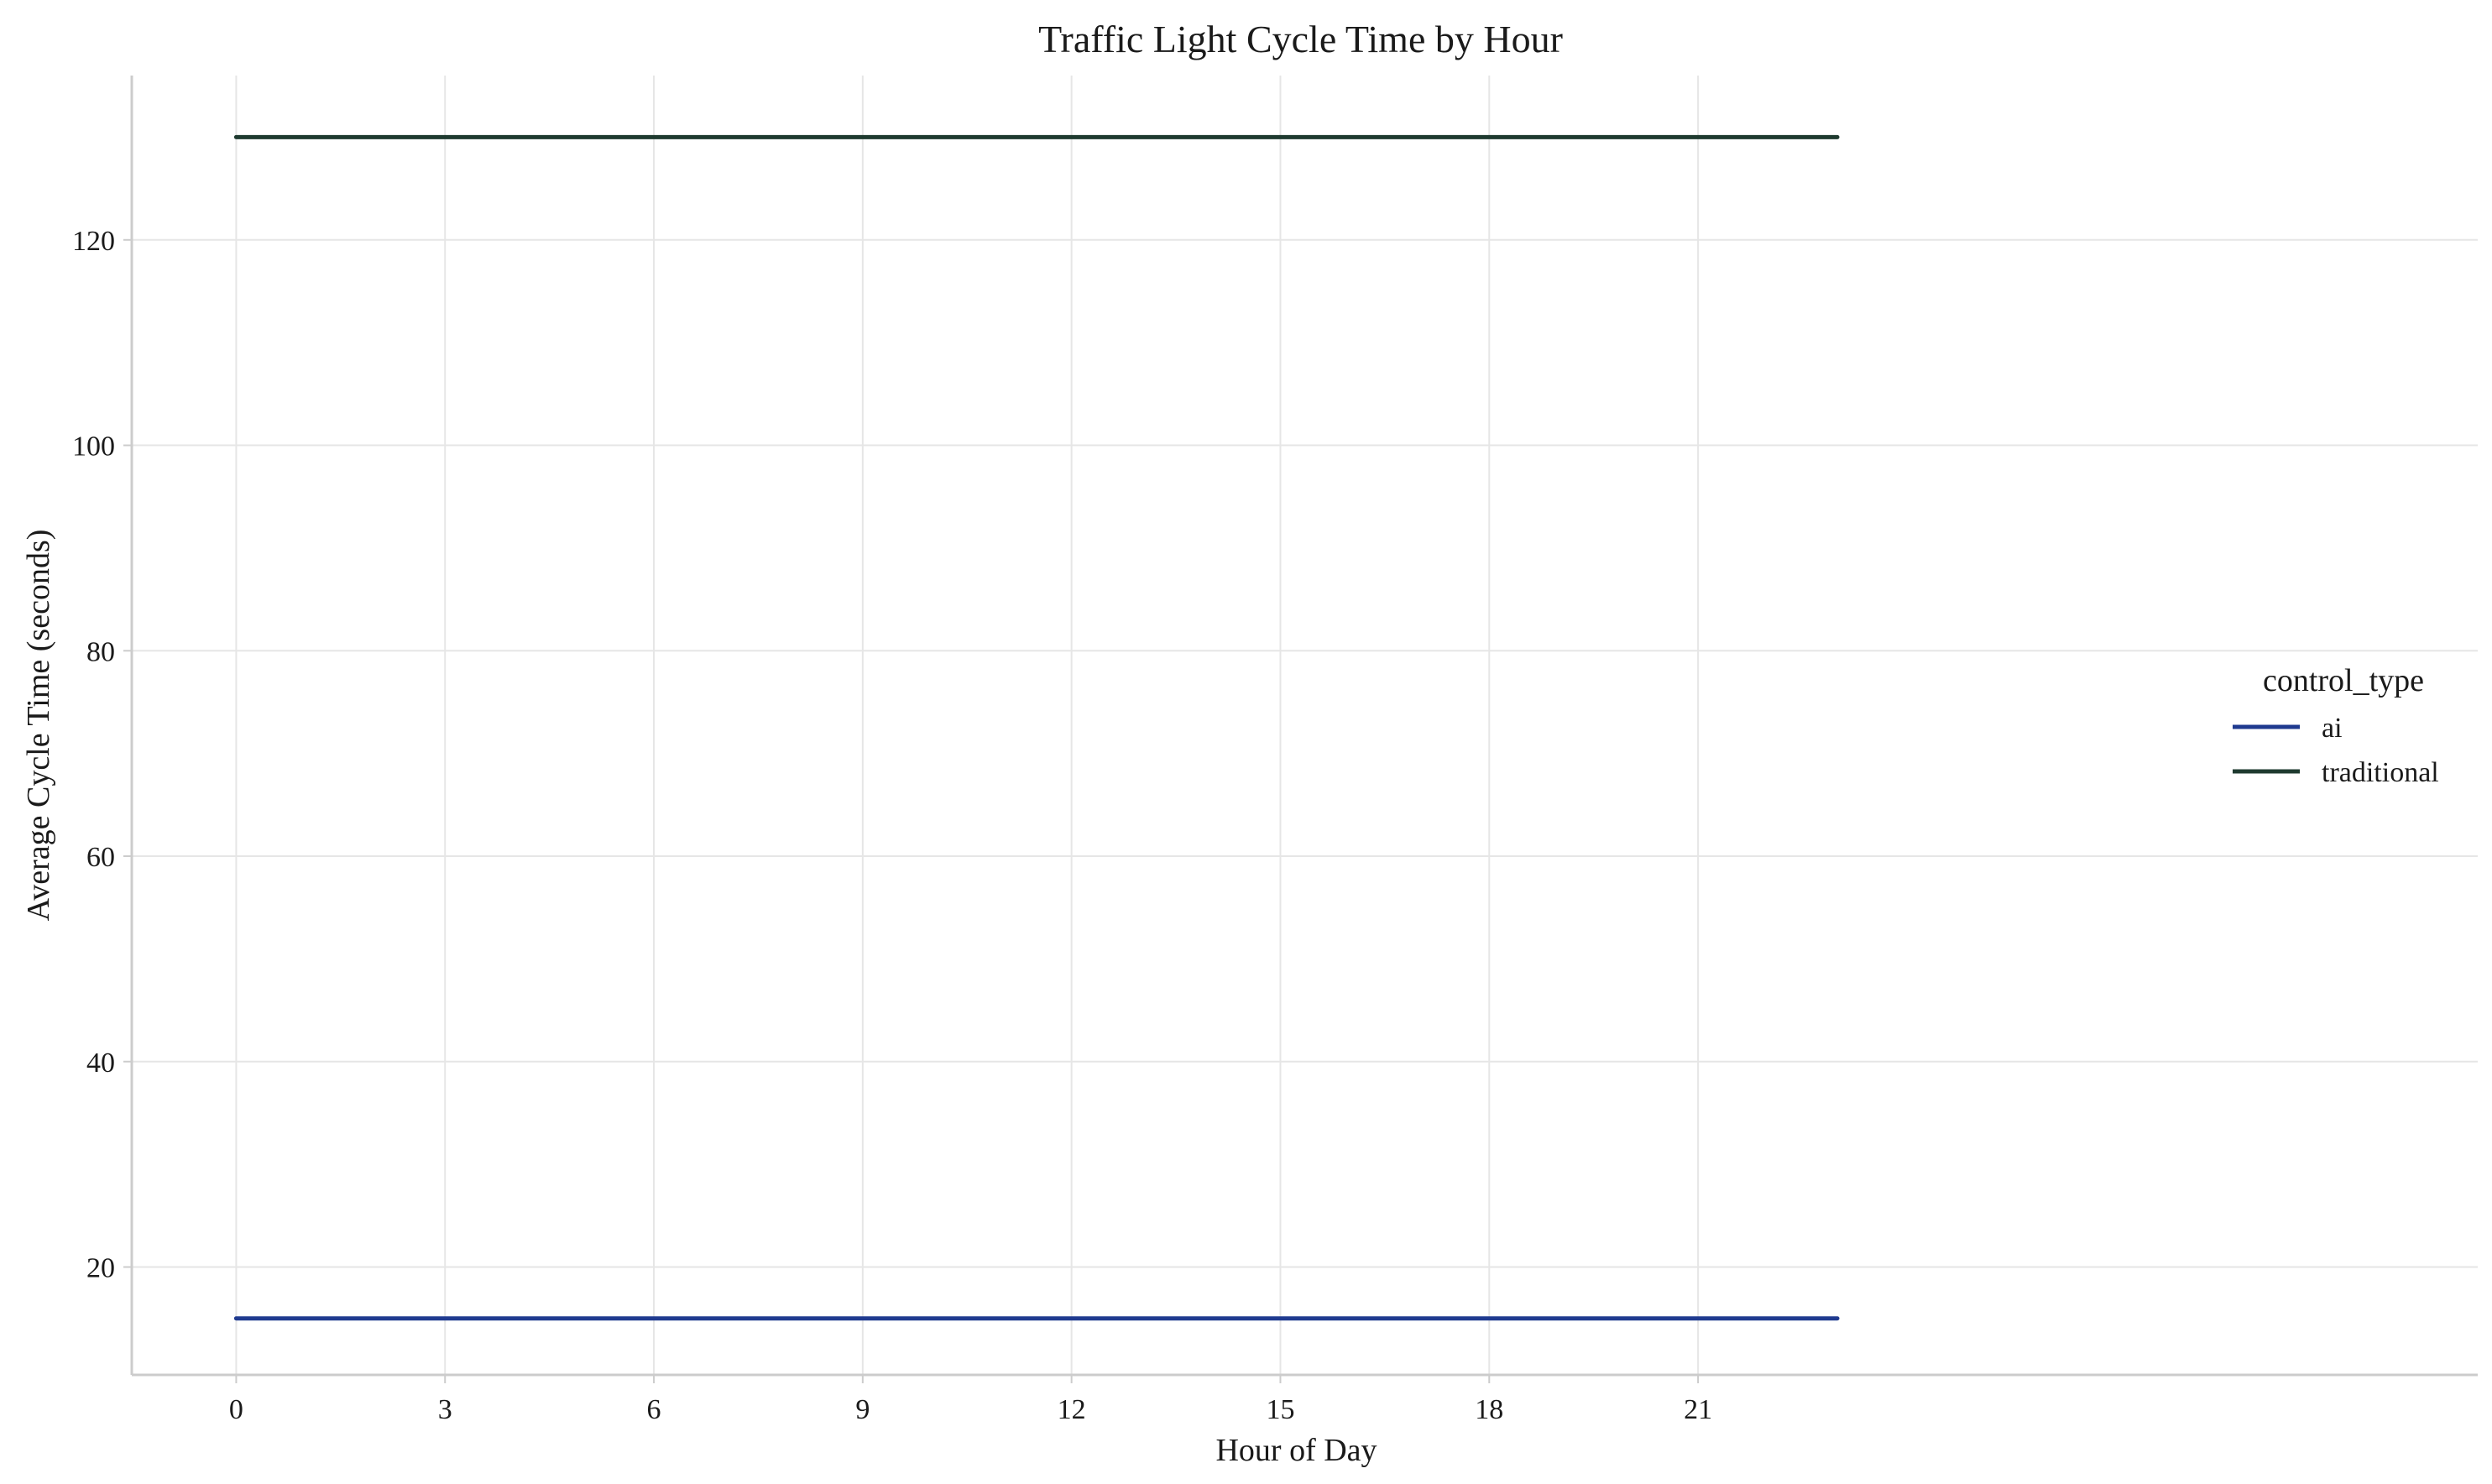 The width and height of the screenshot is (2492, 1484). I want to click on x-tick-label: 0, so click(236, 1409).